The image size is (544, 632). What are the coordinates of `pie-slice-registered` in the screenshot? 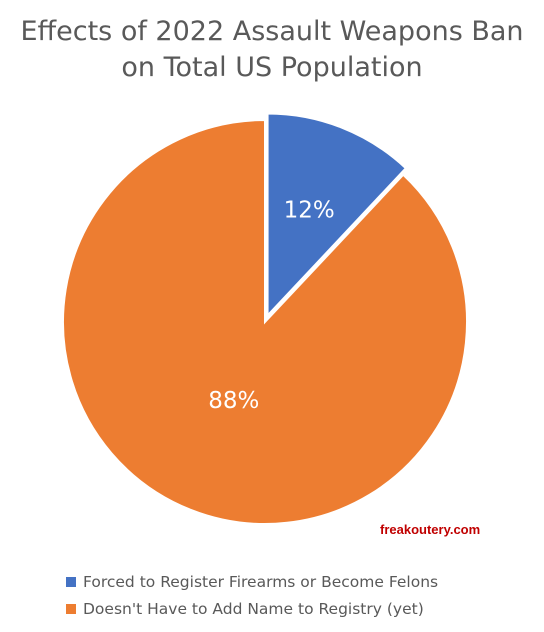 It's located at (337, 215).